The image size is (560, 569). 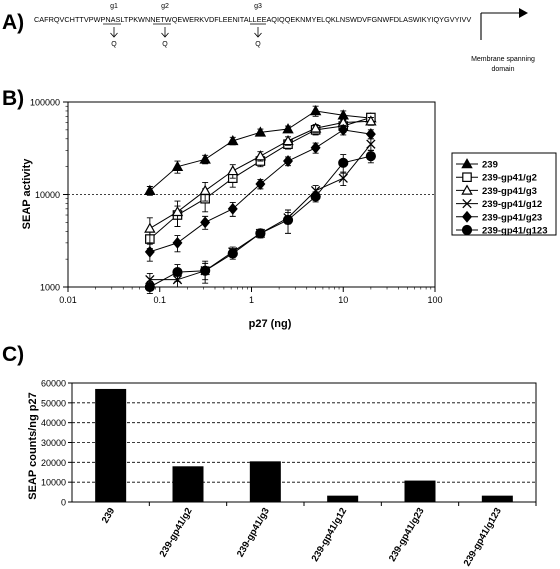 What do you see at coordinates (490, 165) in the screenshot?
I see `legend-label-239: 239` at bounding box center [490, 165].